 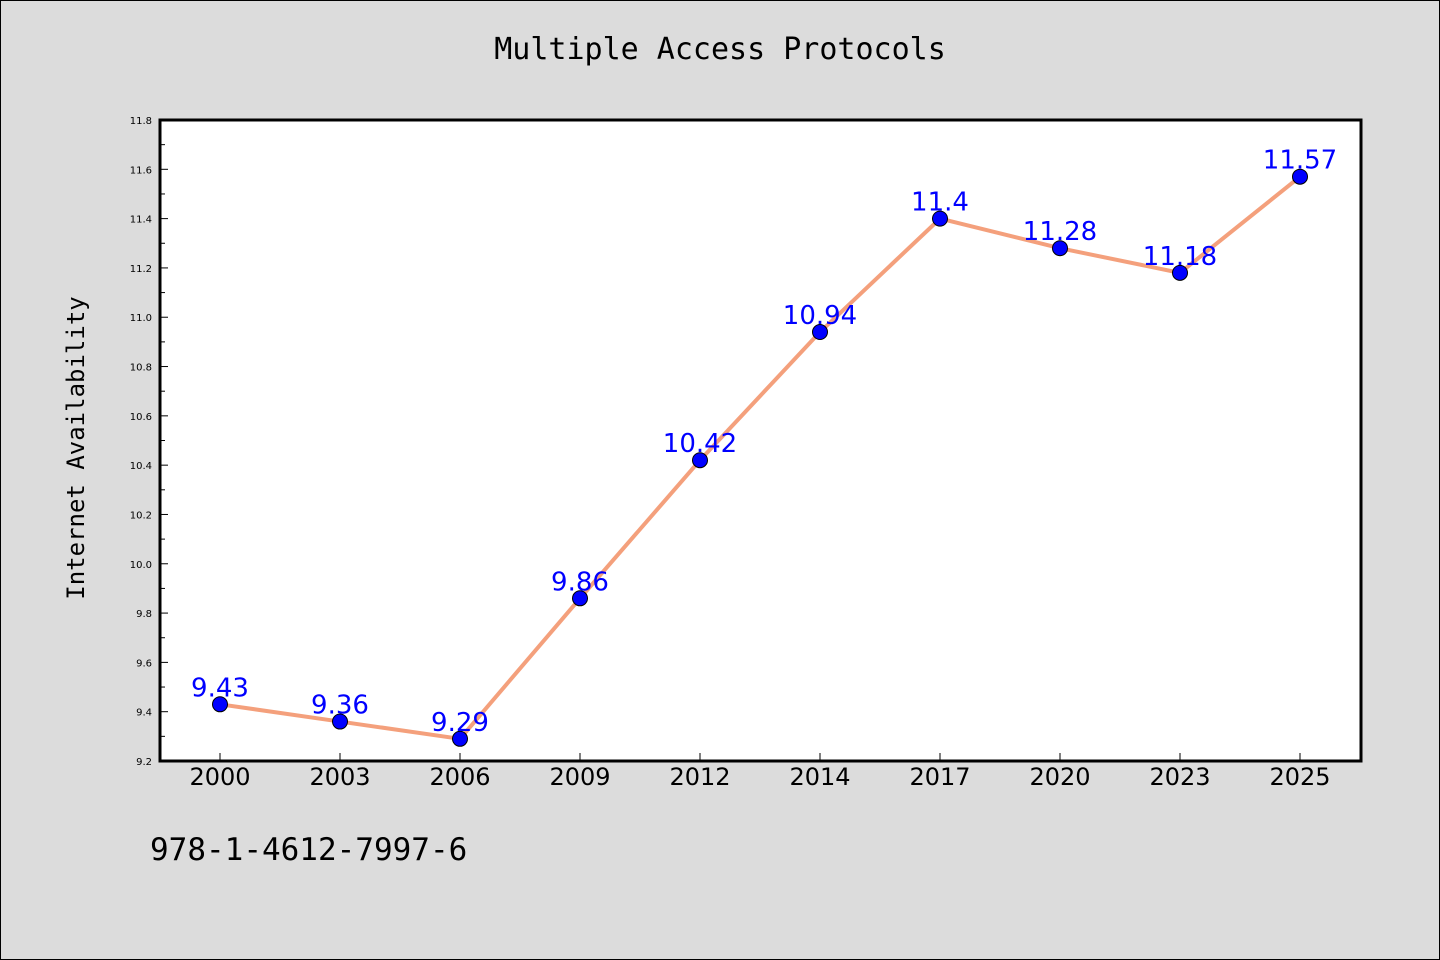 What do you see at coordinates (141, 417) in the screenshot?
I see `y-tick-label: 10.6` at bounding box center [141, 417].